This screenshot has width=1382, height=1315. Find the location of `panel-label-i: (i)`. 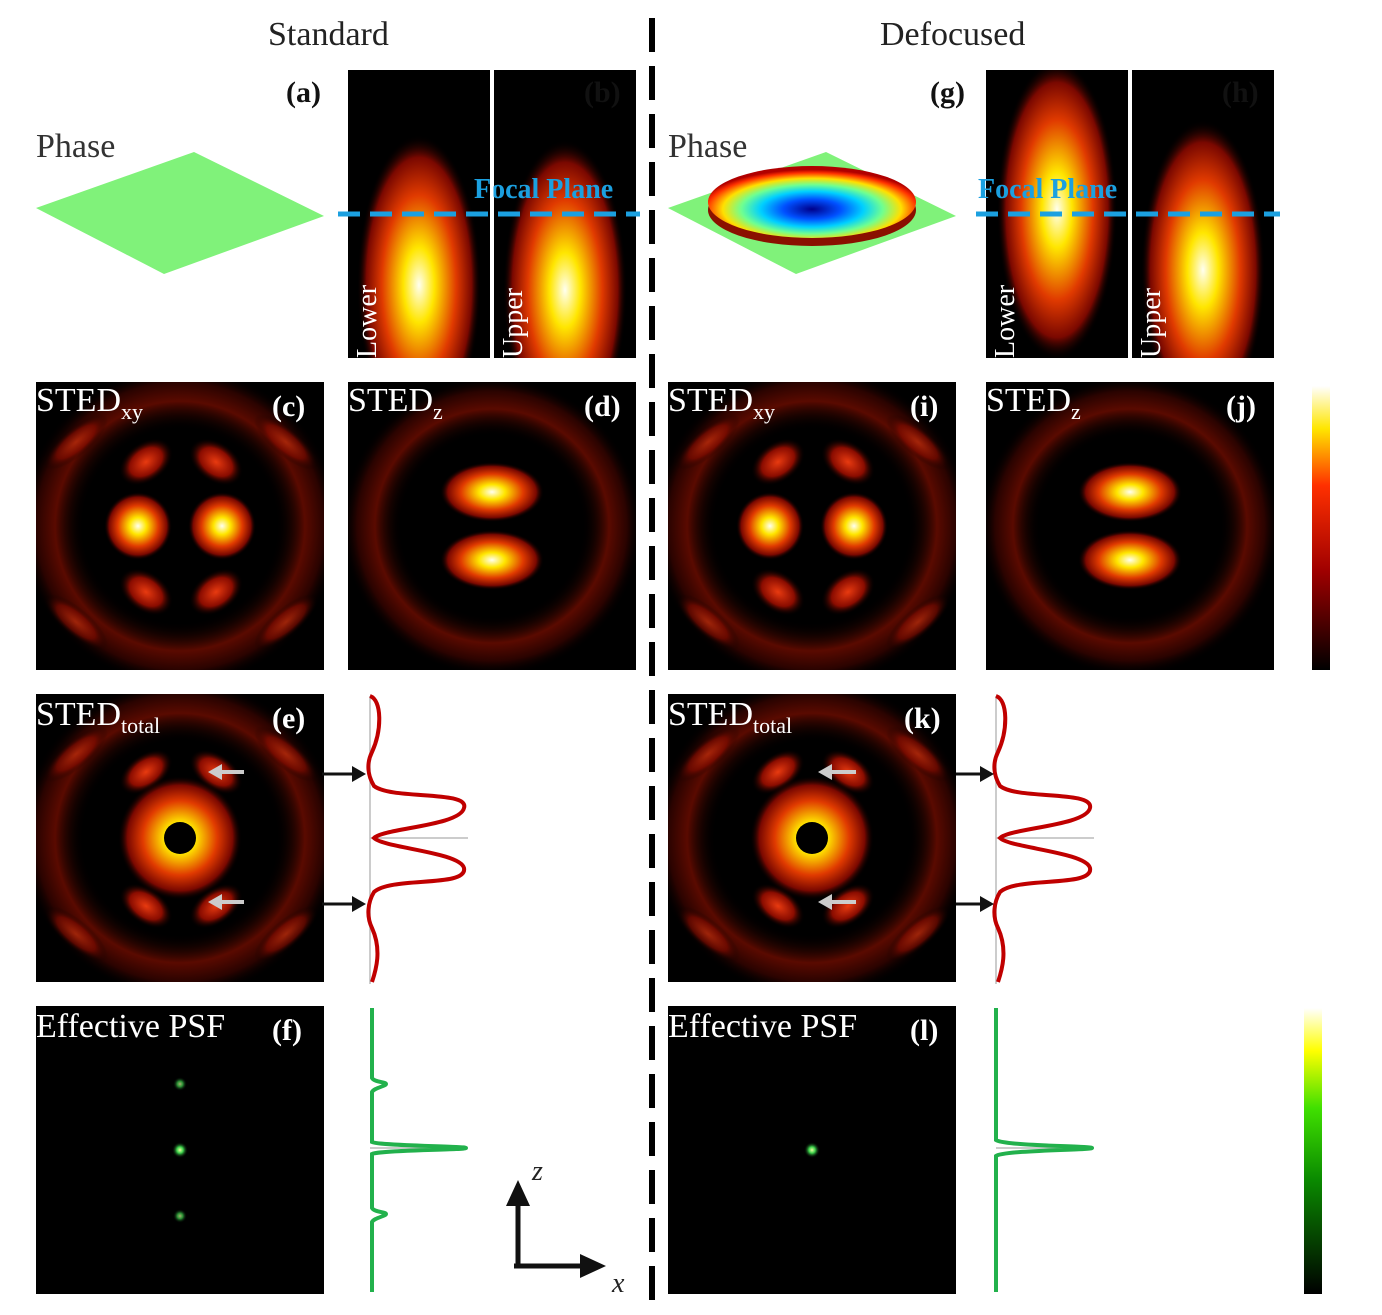

panel-label-i: (i) is located at coordinates (924, 406).